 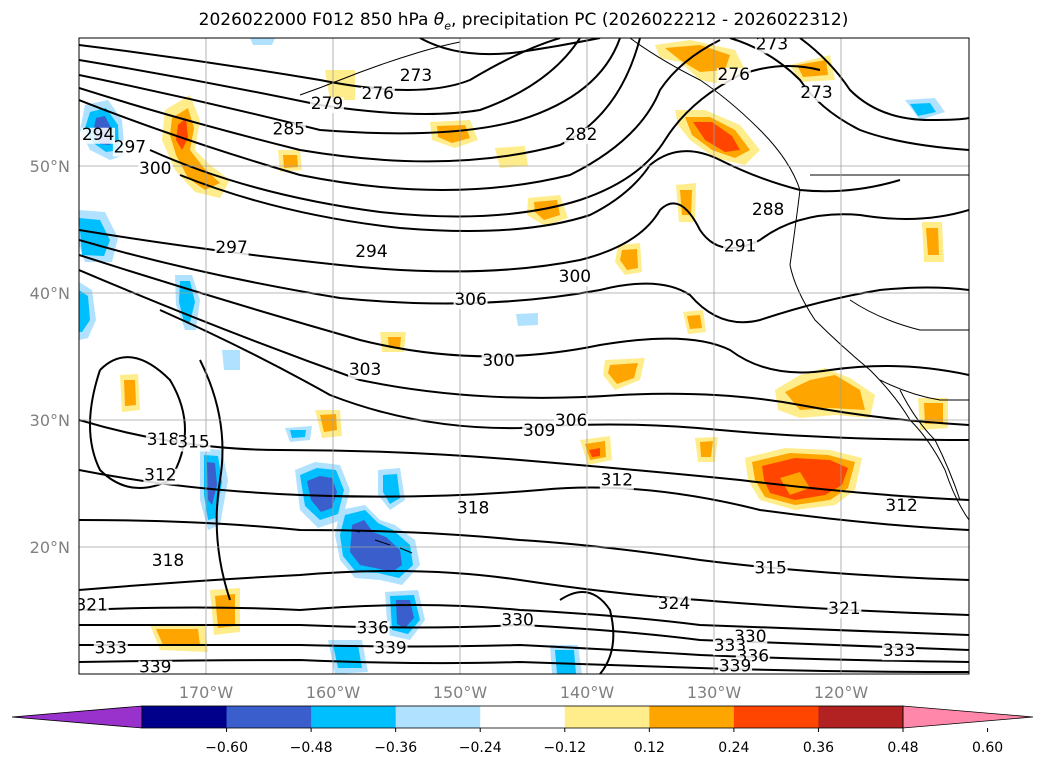 I want to click on colorbar-tick-label: 0.24, so click(x=733, y=748).